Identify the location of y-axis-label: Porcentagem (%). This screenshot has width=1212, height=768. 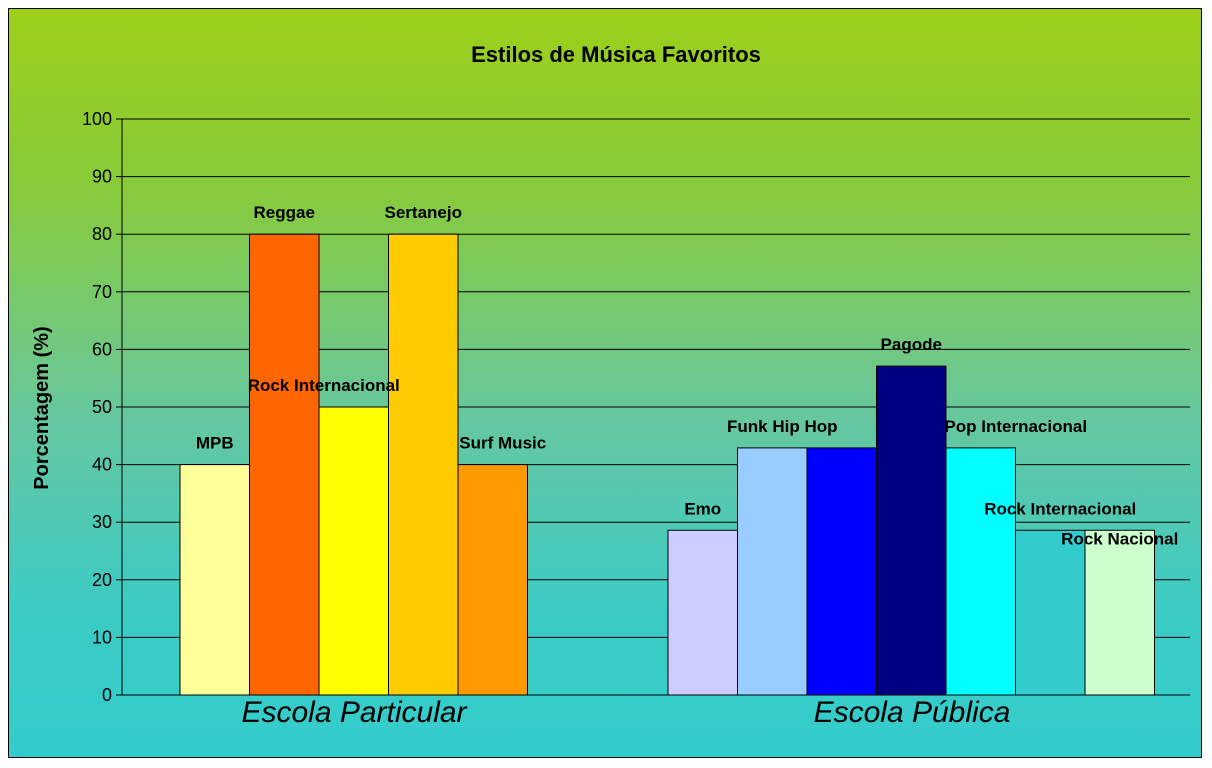
(42, 407).